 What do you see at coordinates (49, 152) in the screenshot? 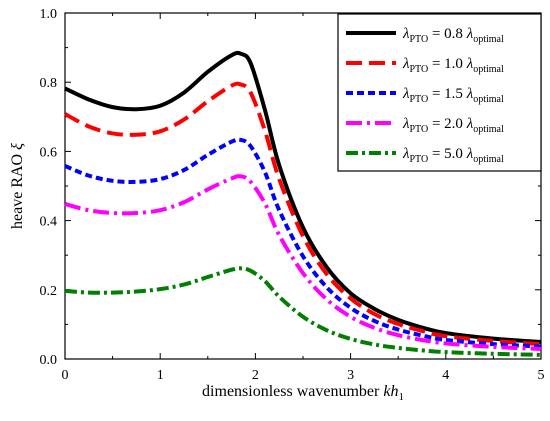
I see `y-tick-label: 0.6` at bounding box center [49, 152].